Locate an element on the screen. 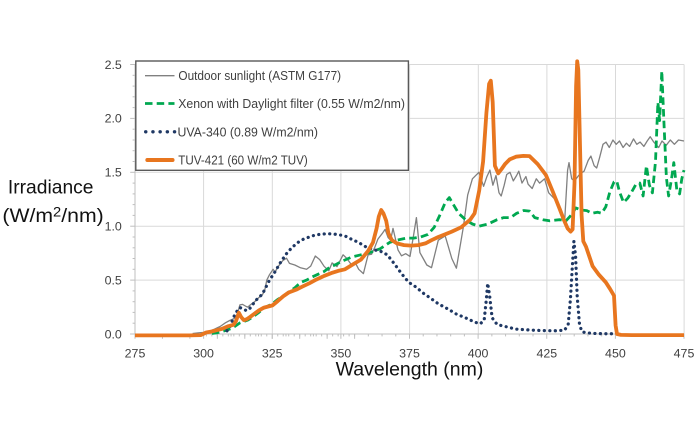 The height and width of the screenshot is (440, 700). svg-text:(W/m2/nm): (W/m 2/nm) is located at coordinates (52, 216).